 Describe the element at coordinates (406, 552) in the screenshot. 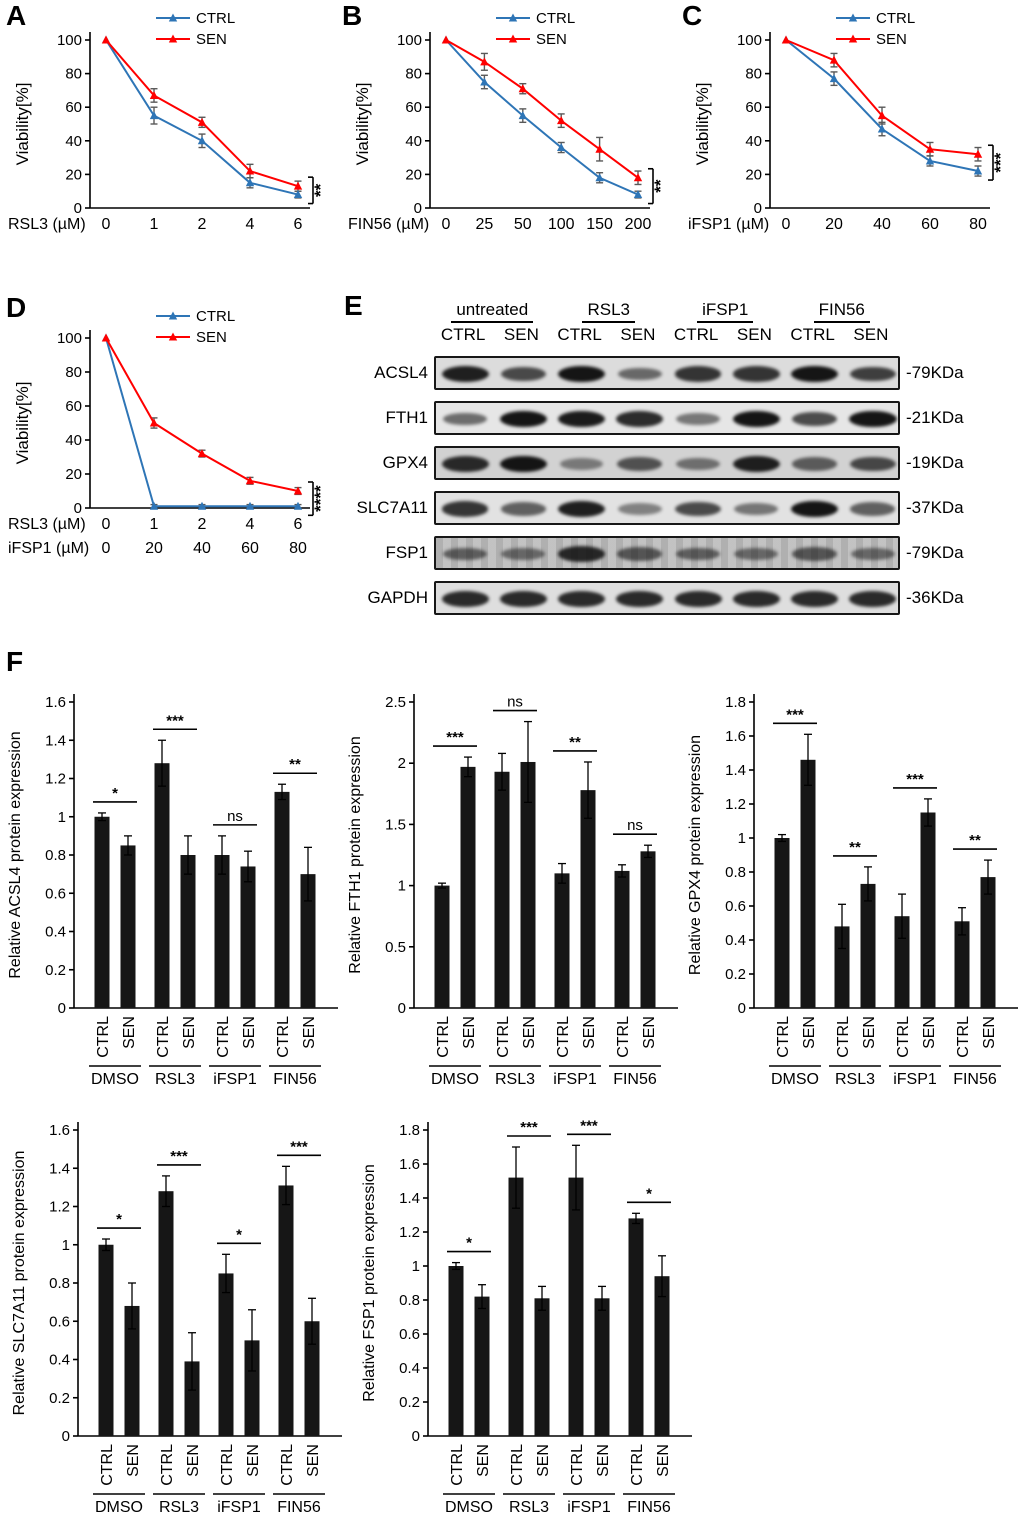

I see `blot-protein-label: FSP1` at that location.